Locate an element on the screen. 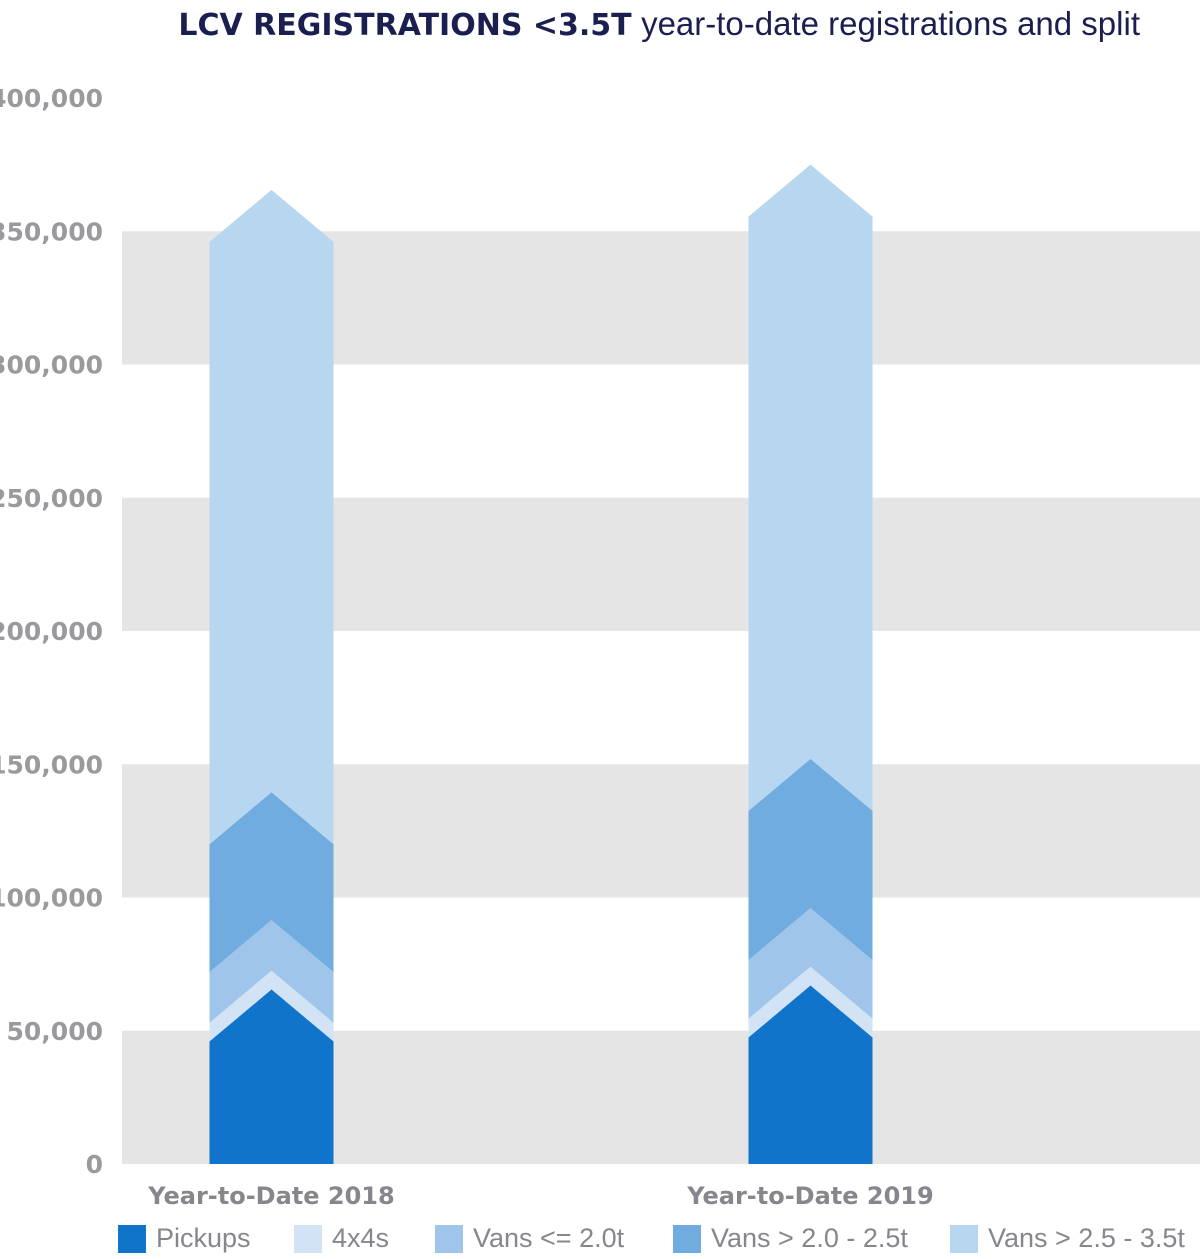 This screenshot has width=1200, height=1259. legend-label: 4x4s is located at coordinates (361, 1238).